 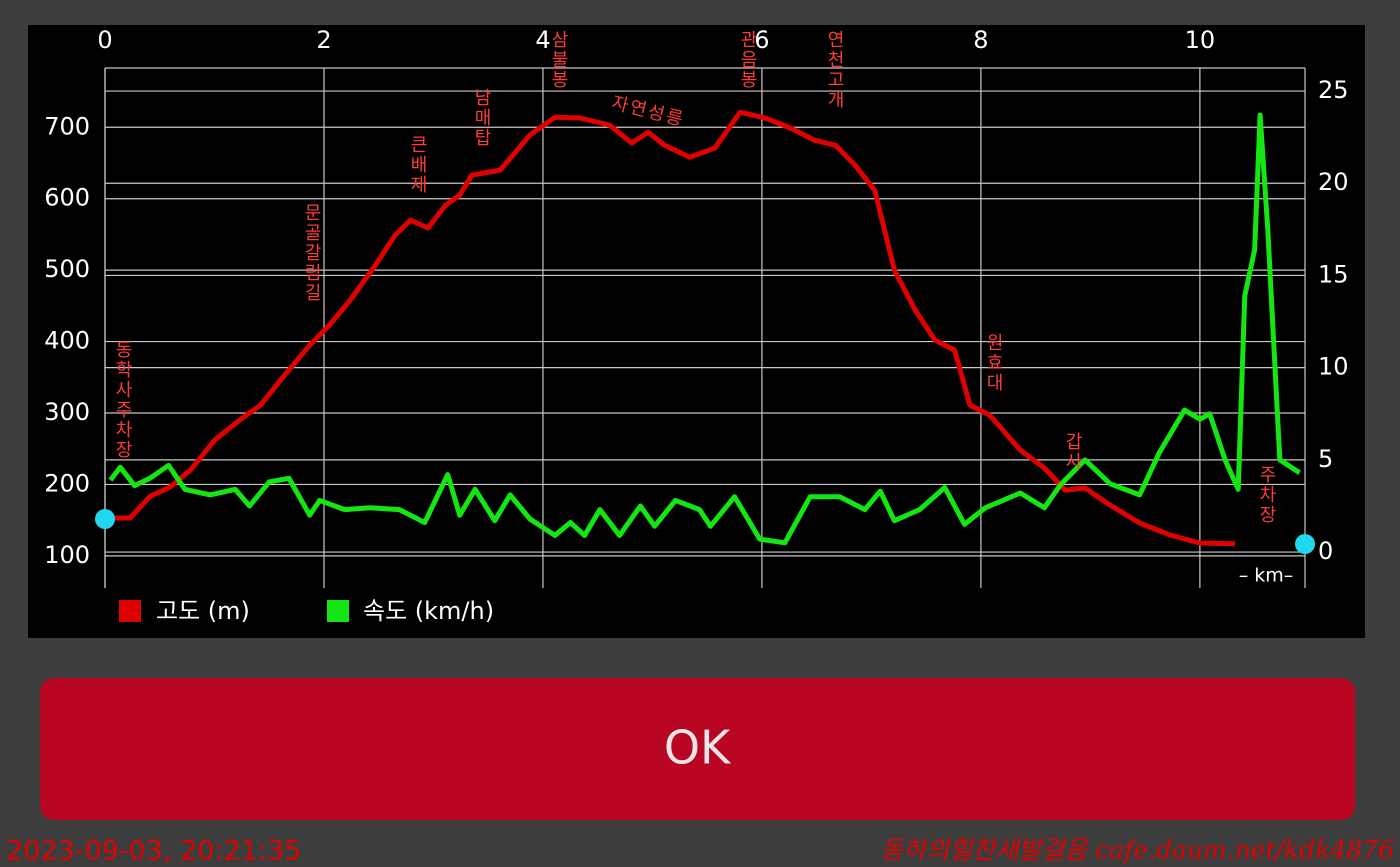 What do you see at coordinates (1333, 274) in the screenshot?
I see `y2-tick-label: 15` at bounding box center [1333, 274].